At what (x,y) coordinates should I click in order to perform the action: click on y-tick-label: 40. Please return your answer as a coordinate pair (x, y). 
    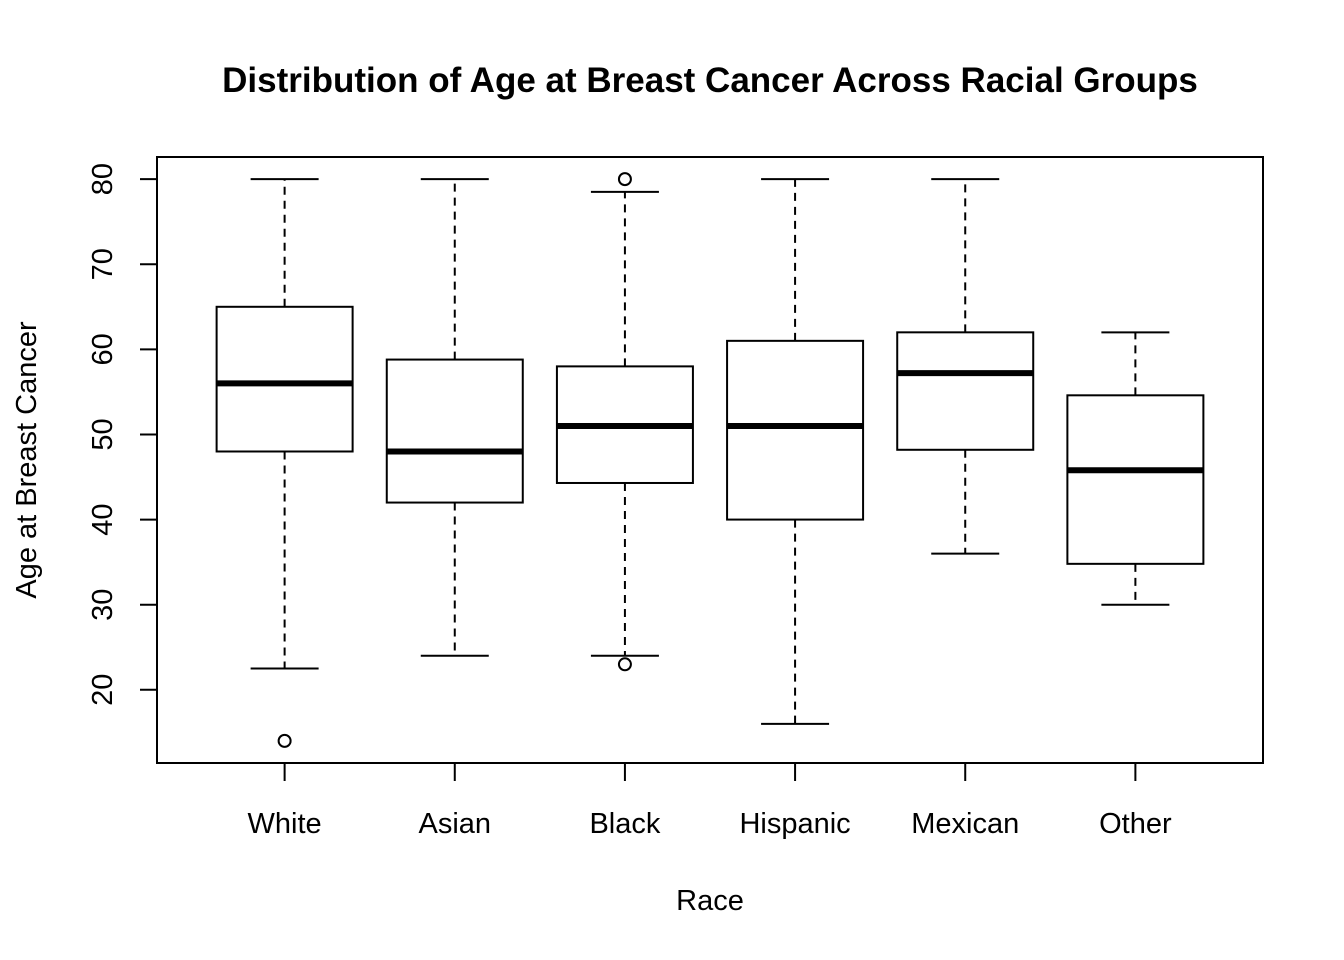
    Looking at the image, I should click on (103, 519).